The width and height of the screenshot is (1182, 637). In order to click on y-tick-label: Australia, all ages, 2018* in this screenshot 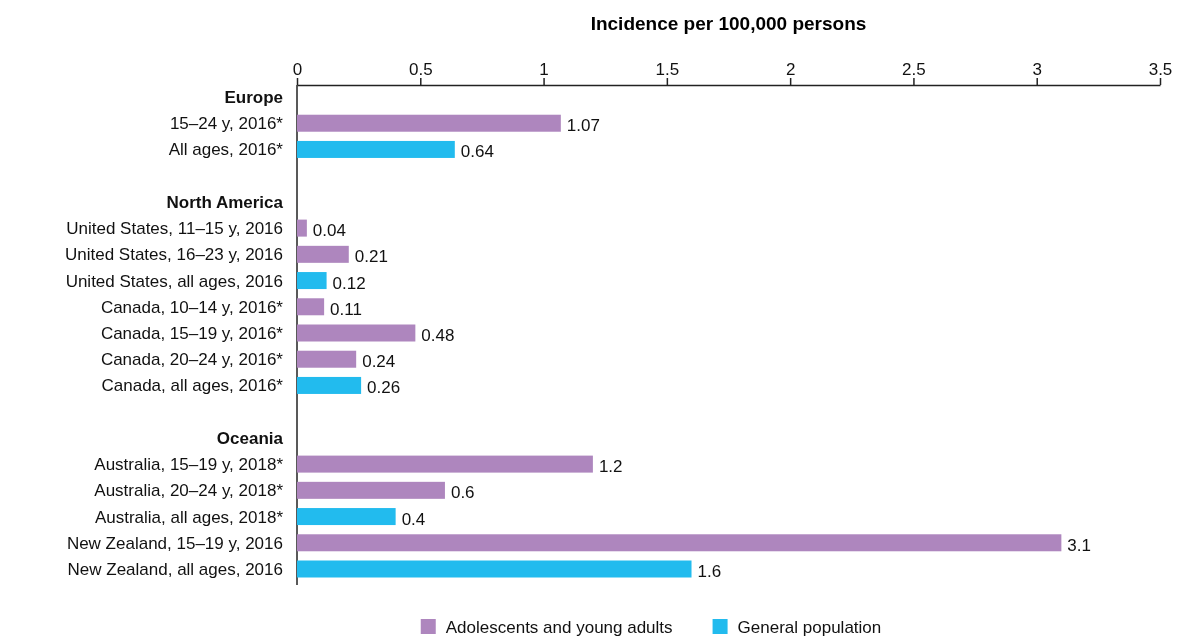, I will do `click(189, 517)`.